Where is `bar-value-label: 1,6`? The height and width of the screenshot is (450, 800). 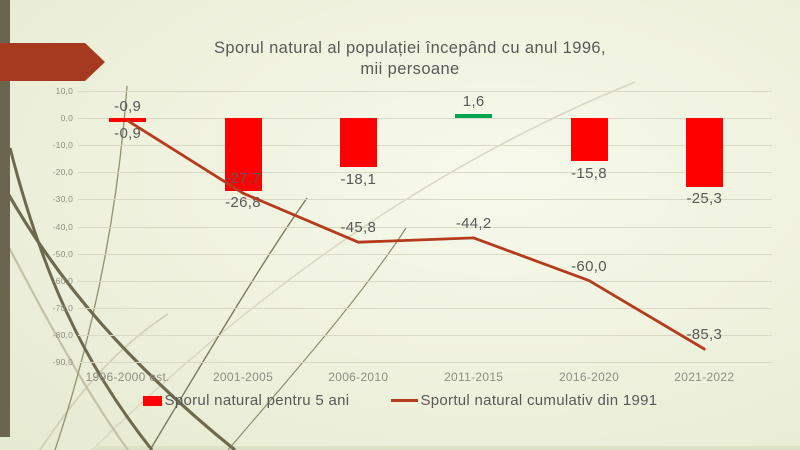
bar-value-label: 1,6 is located at coordinates (473, 101).